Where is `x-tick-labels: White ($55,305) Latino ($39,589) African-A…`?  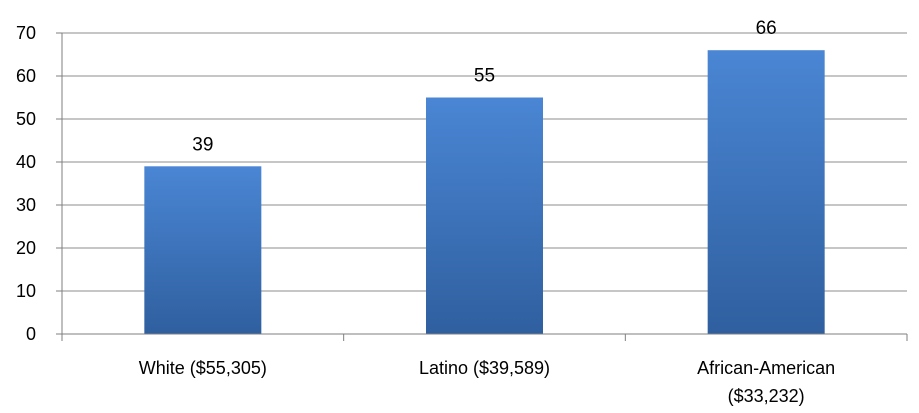 x-tick-labels: White ($55,305) Latino ($39,589) African-A… is located at coordinates (487, 382).